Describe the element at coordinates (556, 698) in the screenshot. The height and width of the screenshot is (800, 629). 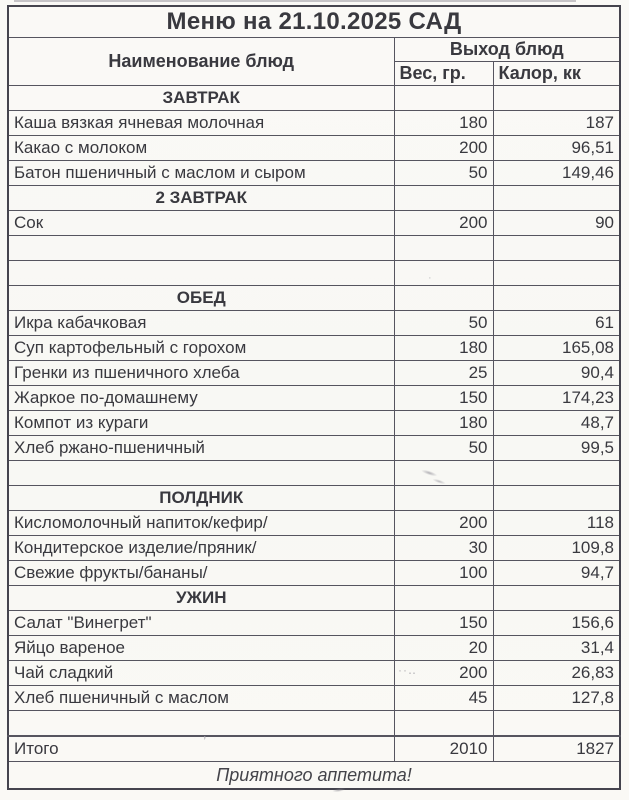
I see `dish-calories: 127,8` at that location.